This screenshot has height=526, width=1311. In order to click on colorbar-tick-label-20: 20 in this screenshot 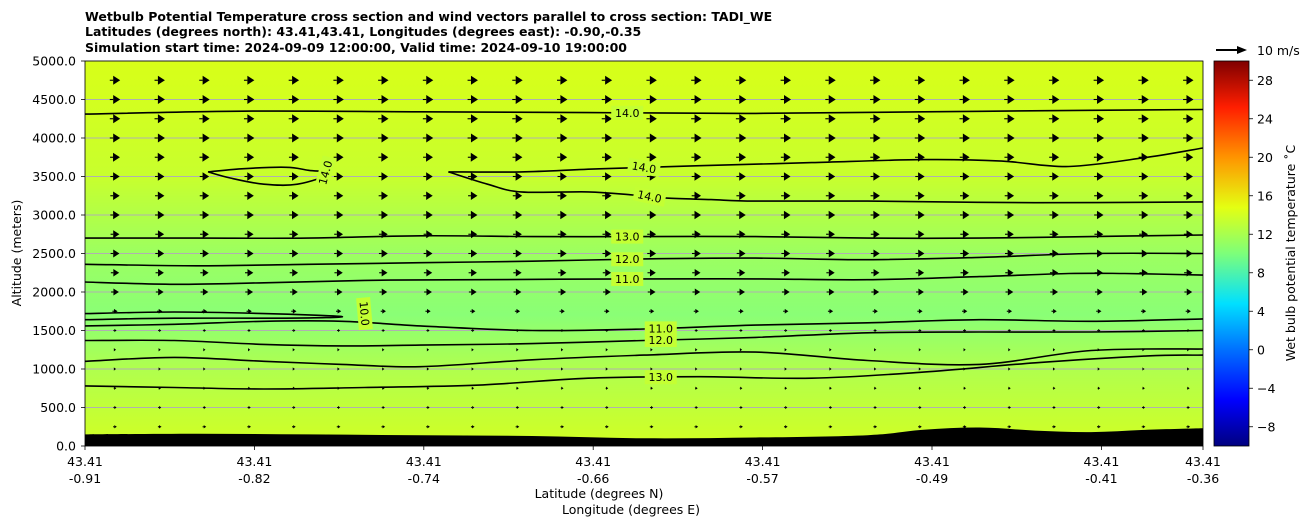, I will do `click(1265, 157)`.